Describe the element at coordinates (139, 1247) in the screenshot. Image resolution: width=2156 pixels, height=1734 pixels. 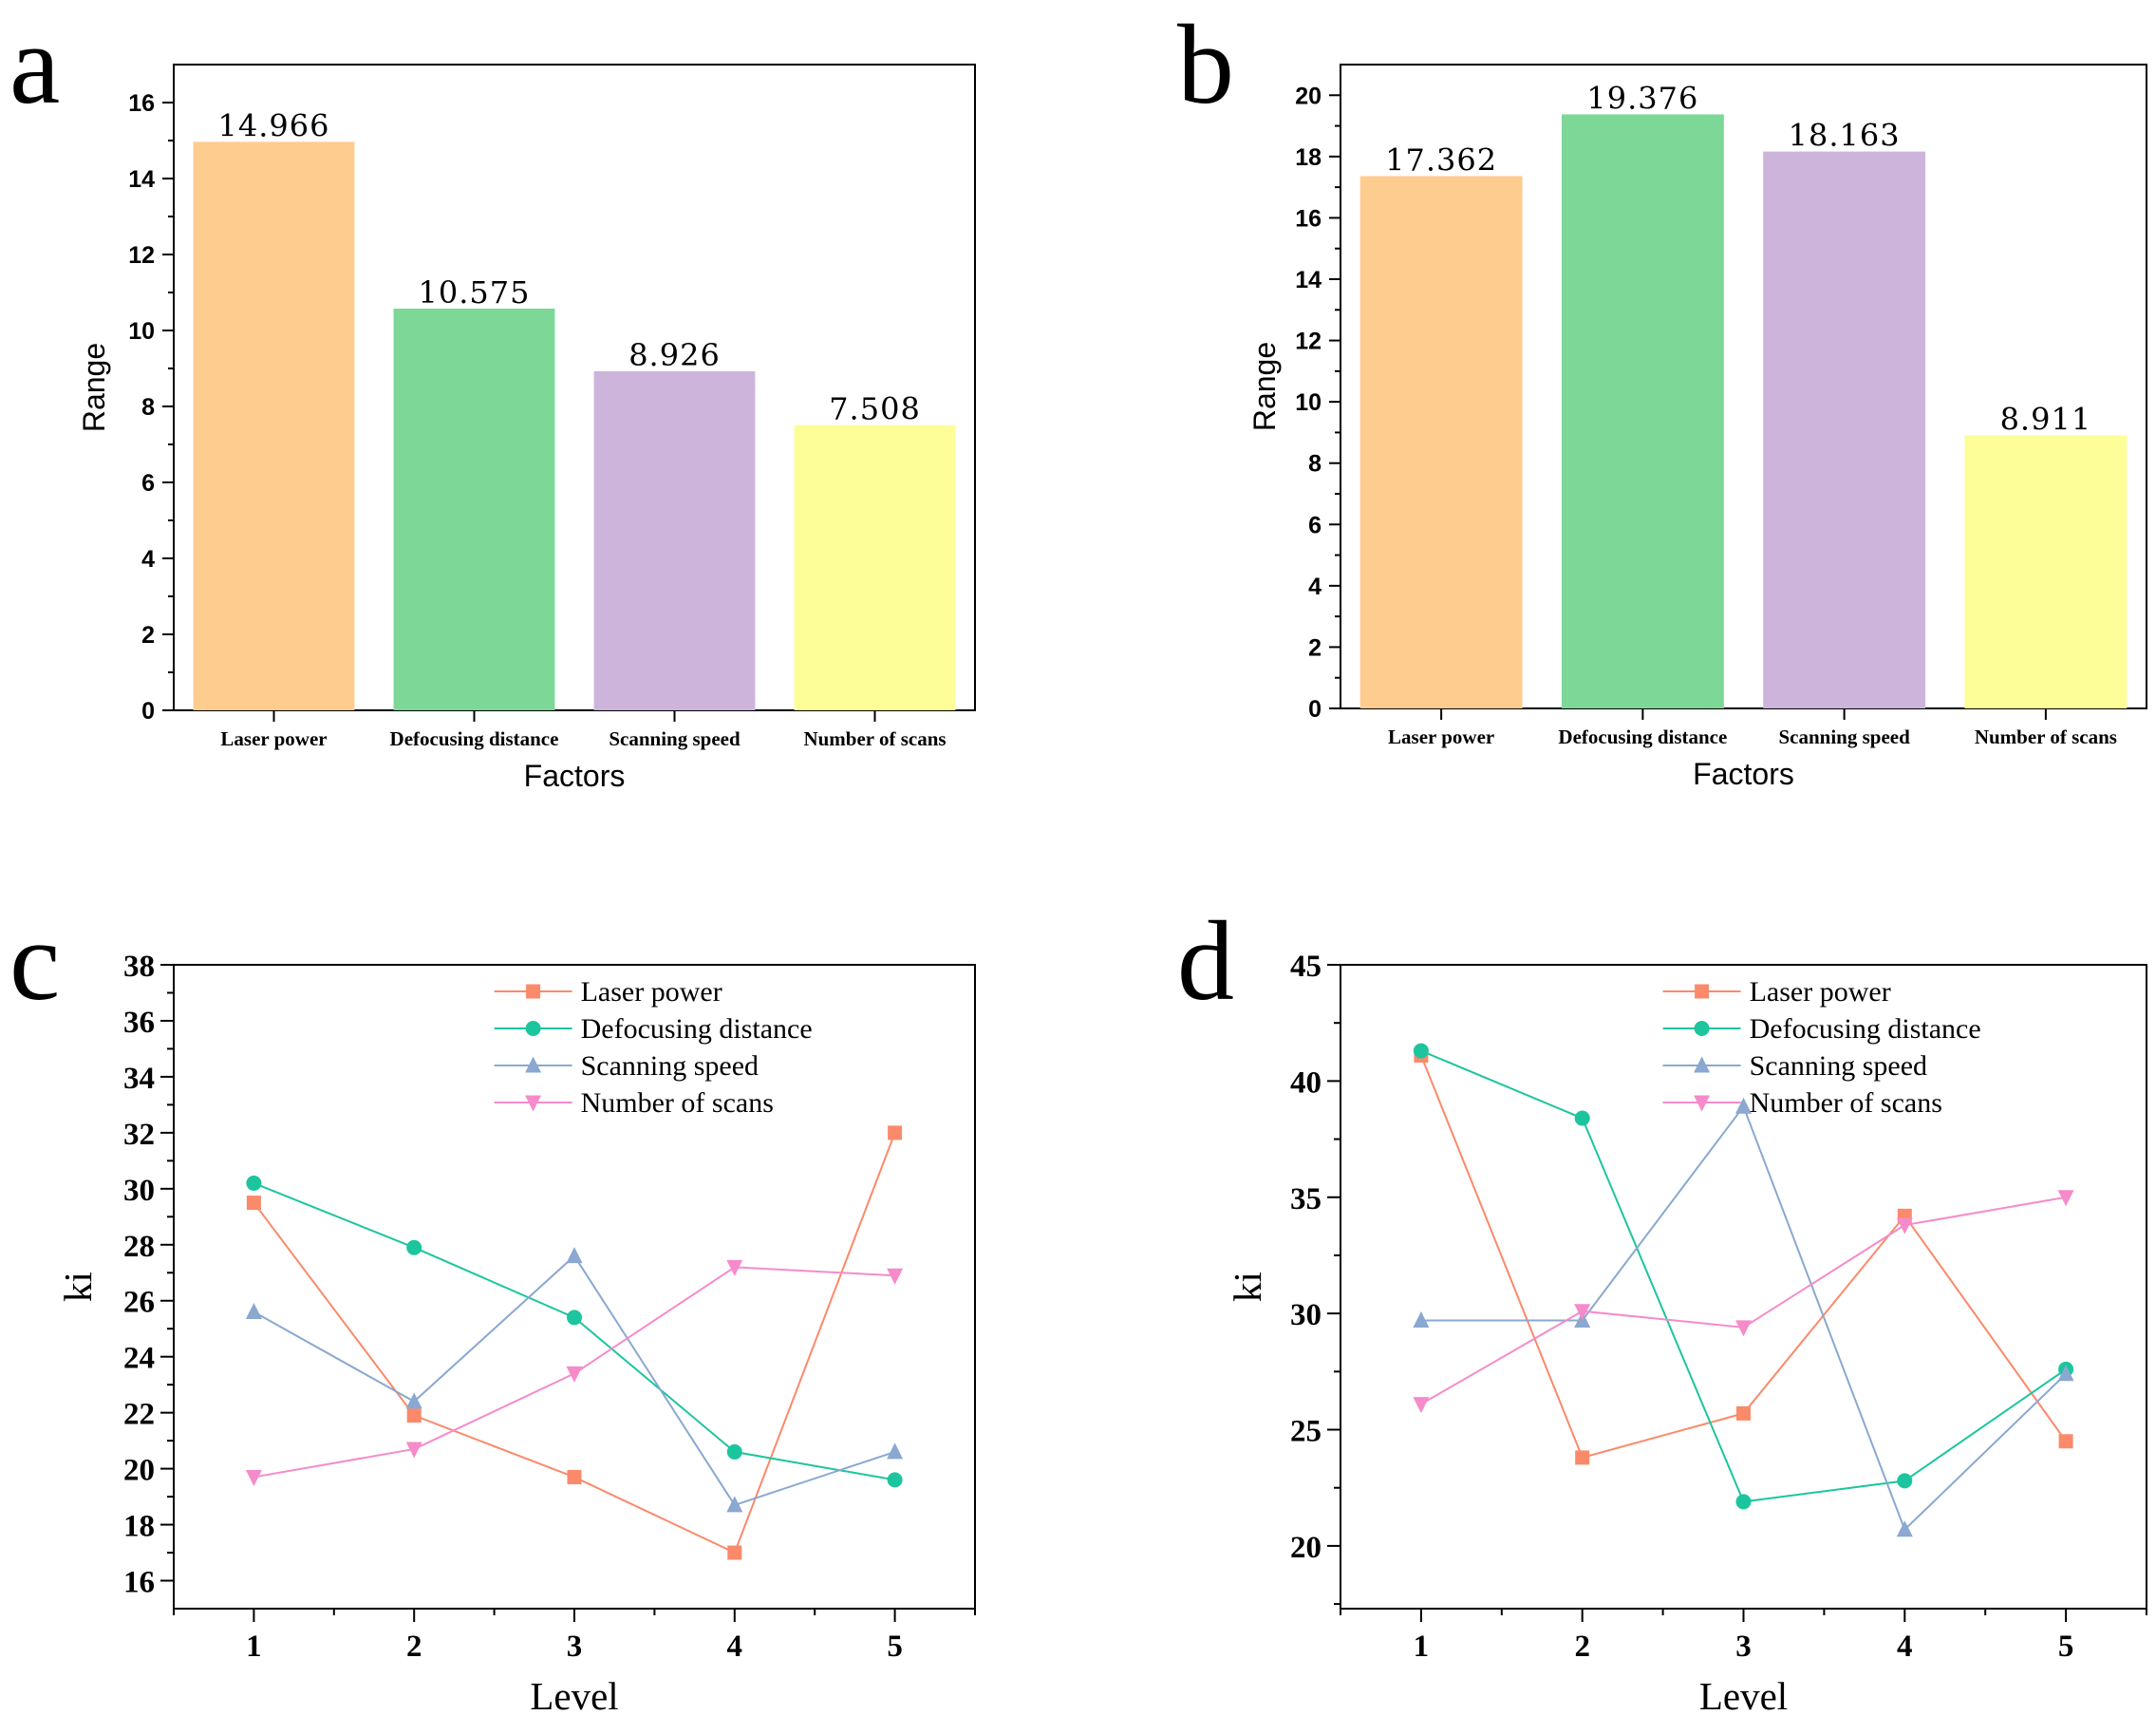
I see `chart-c-y-tick-28: 28` at that location.